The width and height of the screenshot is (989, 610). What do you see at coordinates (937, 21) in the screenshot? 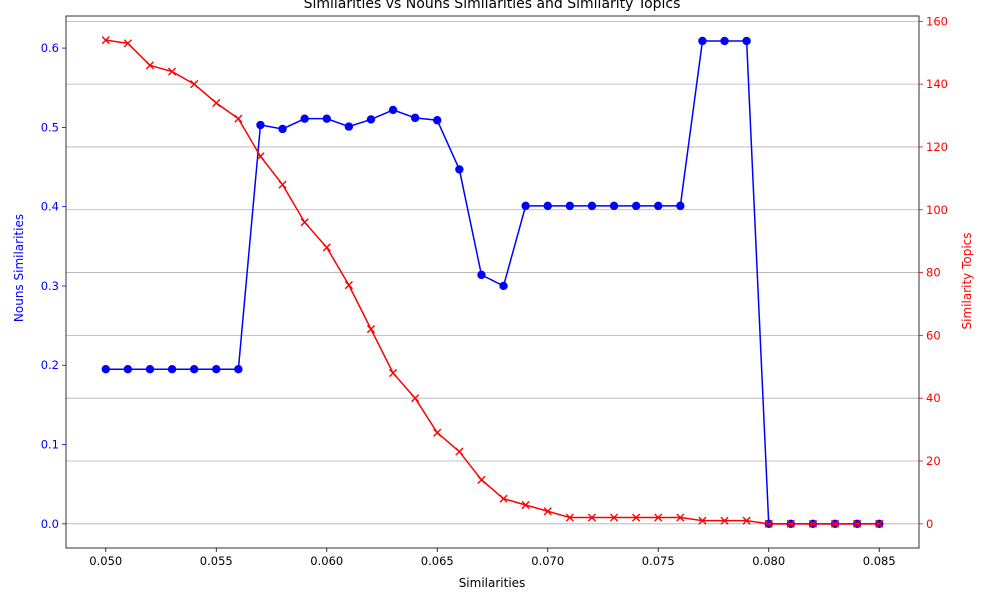
I see `right-y-tick-label: 160` at bounding box center [937, 21].